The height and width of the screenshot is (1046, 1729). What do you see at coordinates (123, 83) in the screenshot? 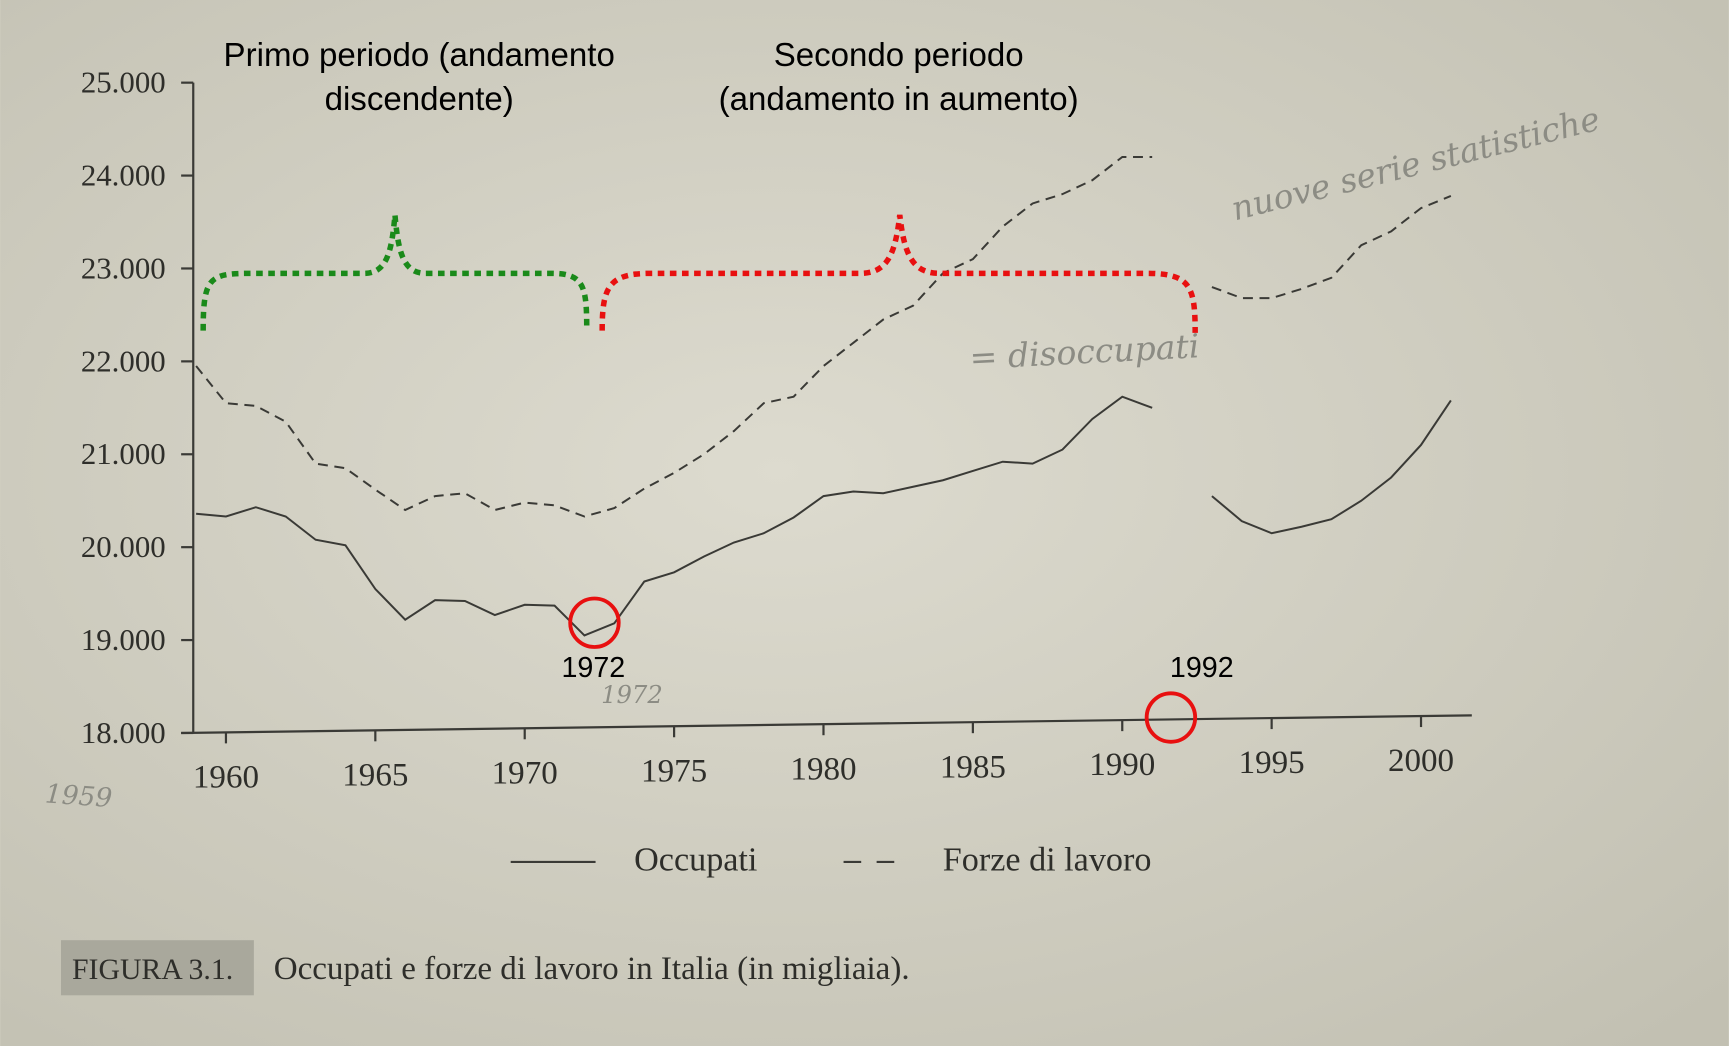
I see `y-tick-label: 25.000` at bounding box center [123, 83].